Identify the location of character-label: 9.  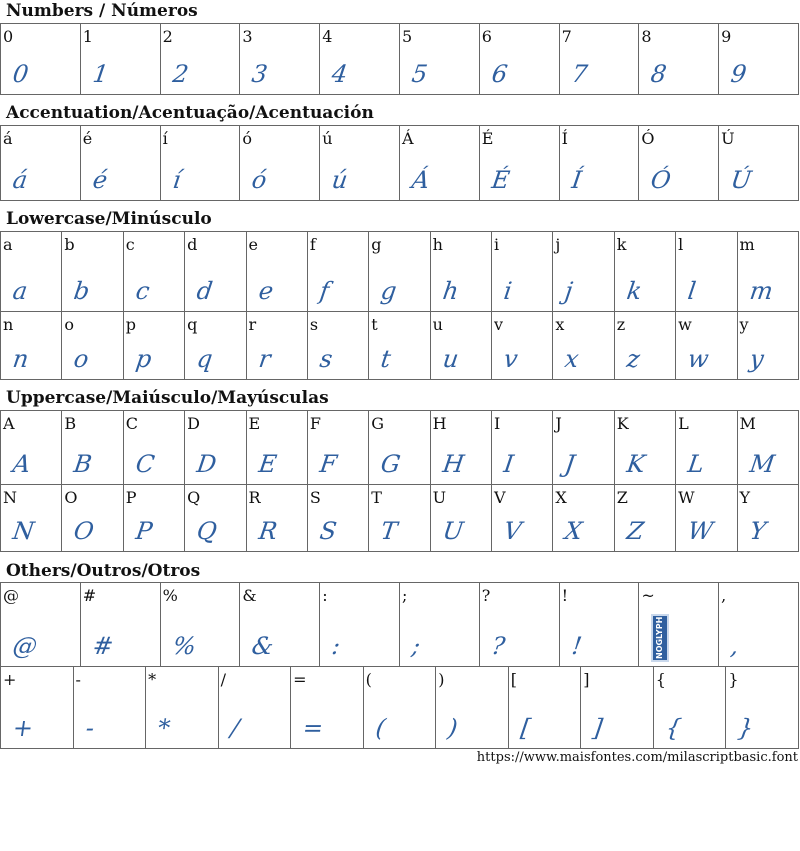
(726, 36).